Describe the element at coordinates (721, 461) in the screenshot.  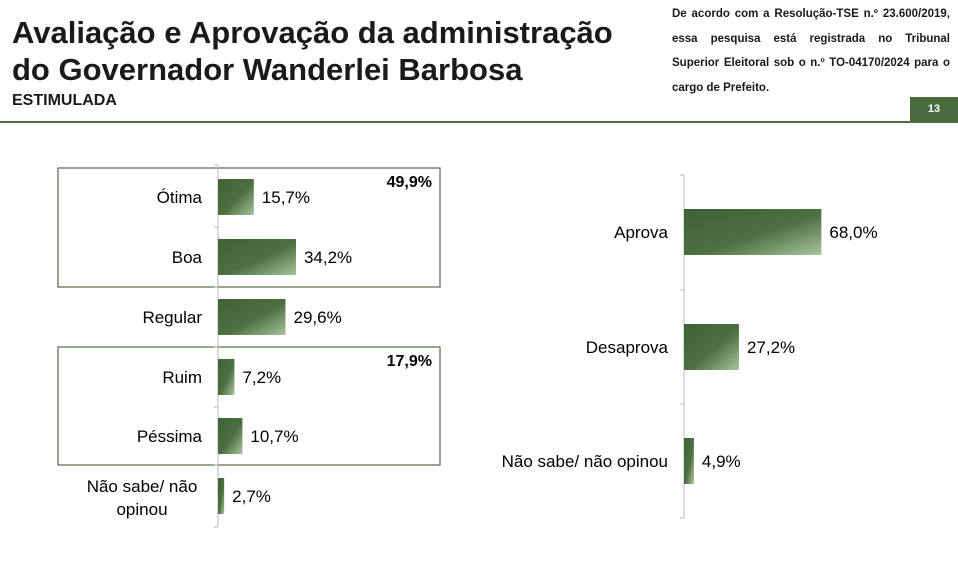
I see `approval-value-label-nao-sabe-nao-opinou: 4,9%` at that location.